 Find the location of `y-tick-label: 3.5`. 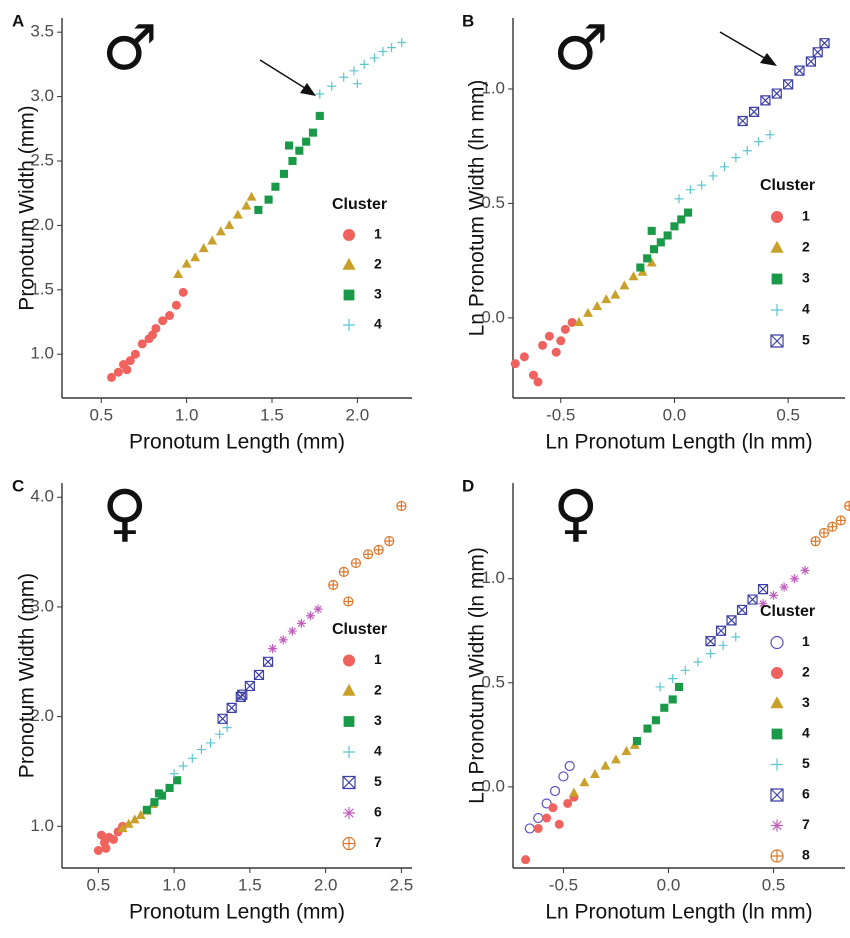

y-tick-label: 3.5 is located at coordinates (42, 31).